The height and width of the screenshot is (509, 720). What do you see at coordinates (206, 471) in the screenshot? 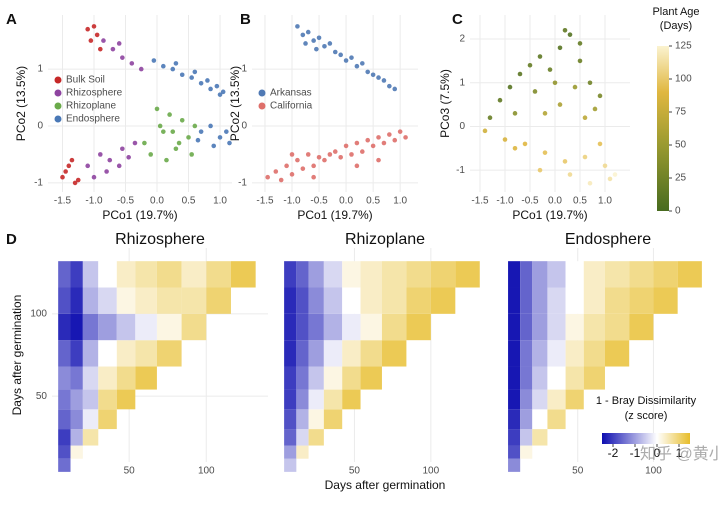
I see `x-tick-label: 100` at bounding box center [206, 471].